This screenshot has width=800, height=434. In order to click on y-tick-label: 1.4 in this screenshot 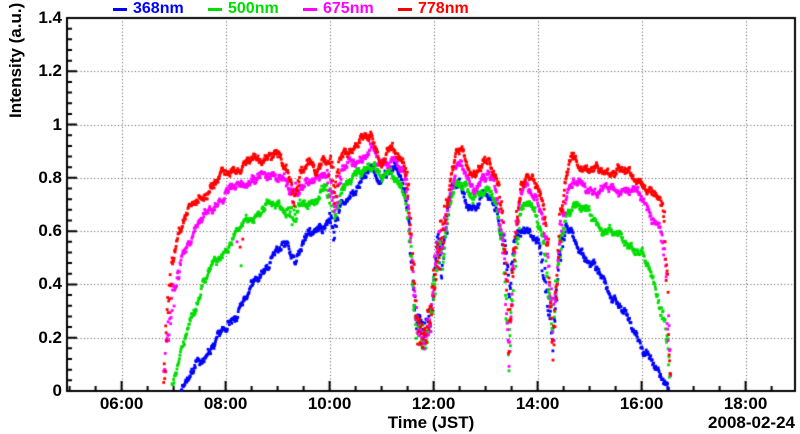, I will do `click(50, 17)`.